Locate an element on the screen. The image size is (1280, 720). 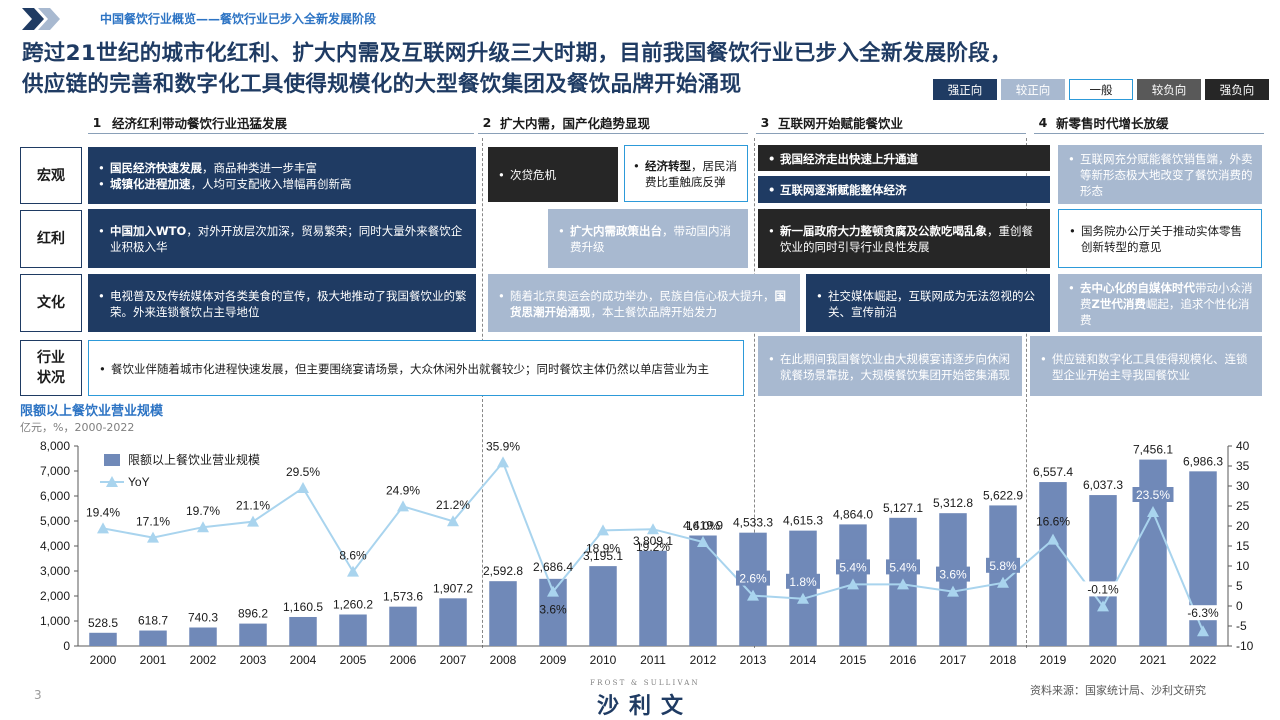
yoy-value-label: 8.6% is located at coordinates (353, 556).